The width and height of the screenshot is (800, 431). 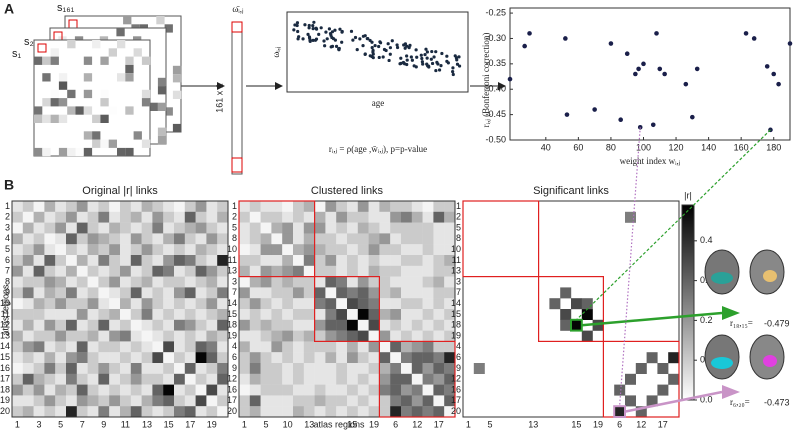 What do you see at coordinates (456, 314) in the screenshot?
I see `y-tick-label: 15` at bounding box center [456, 314].